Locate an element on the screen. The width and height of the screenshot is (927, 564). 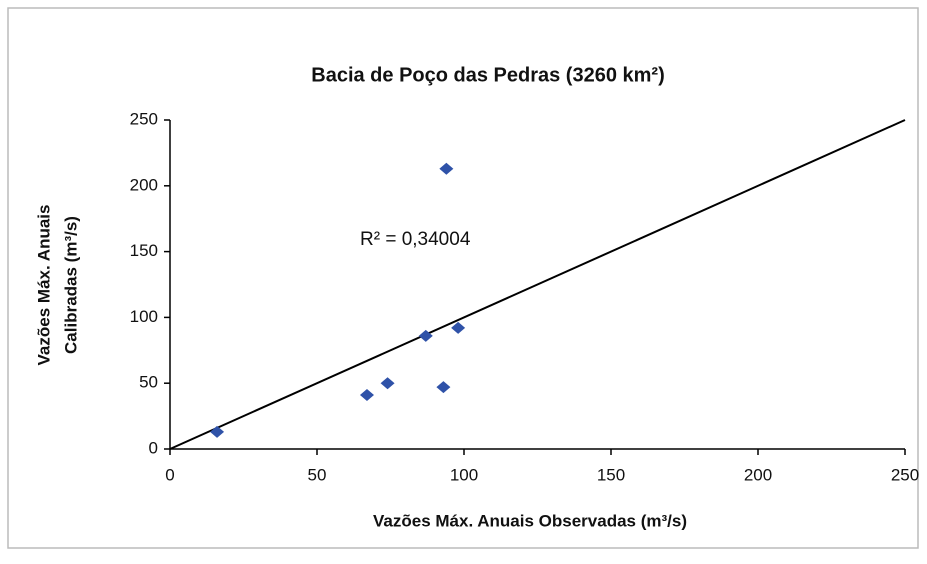
x-tick-label: 100 is located at coordinates (464, 474).